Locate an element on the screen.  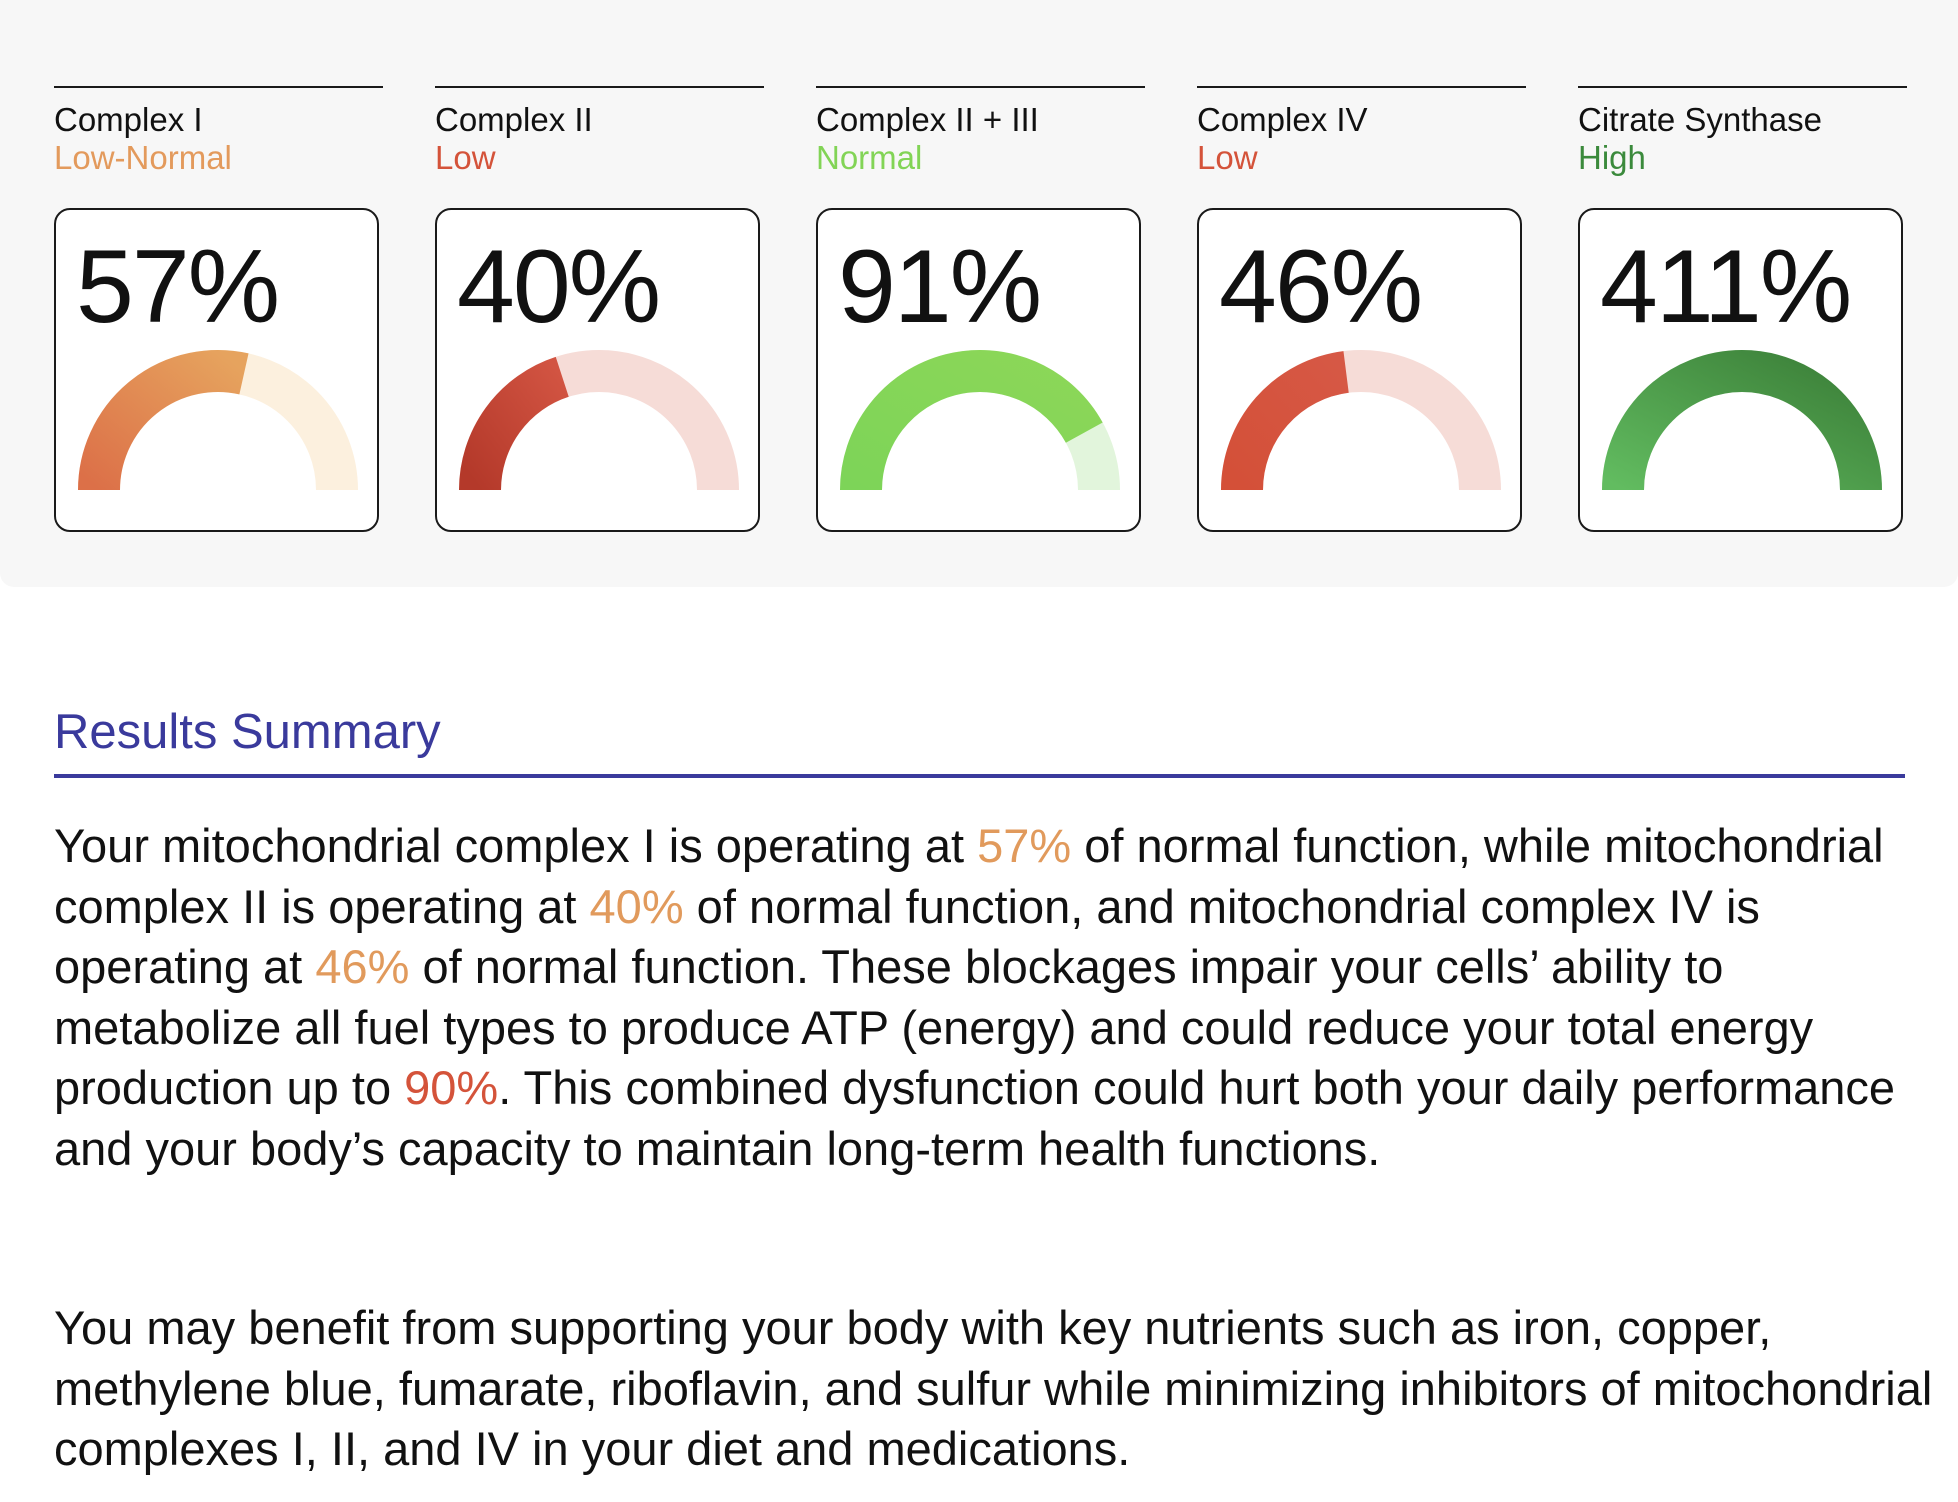
gauge-complex-ii-iii is located at coordinates (980, 420).